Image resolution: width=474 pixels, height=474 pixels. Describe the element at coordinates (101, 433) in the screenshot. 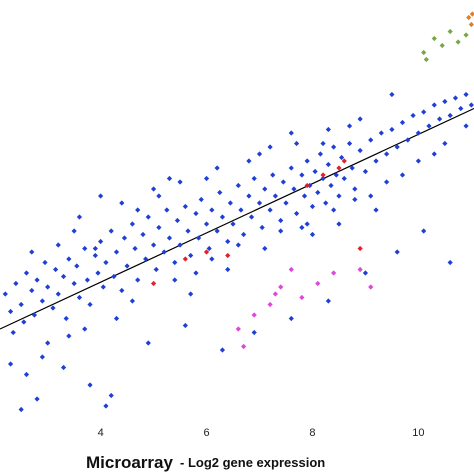

I see `x-tick-label: 4` at that location.